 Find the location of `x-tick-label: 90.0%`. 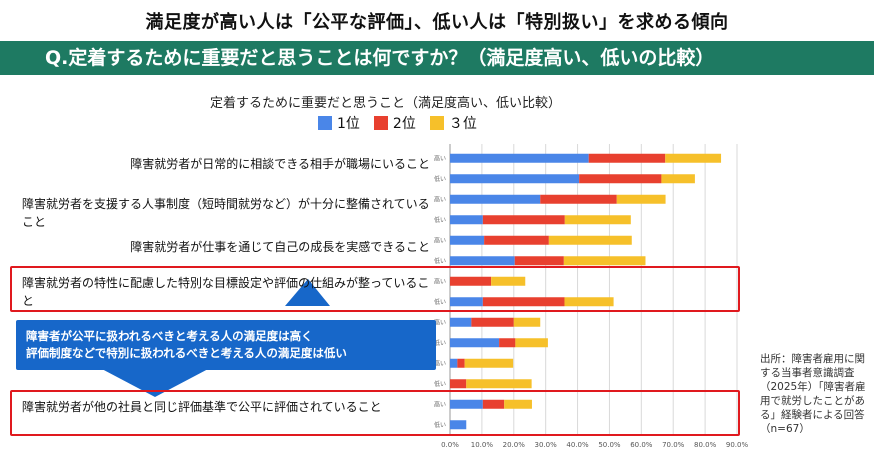

x-tick-label: 90.0% is located at coordinates (737, 445).